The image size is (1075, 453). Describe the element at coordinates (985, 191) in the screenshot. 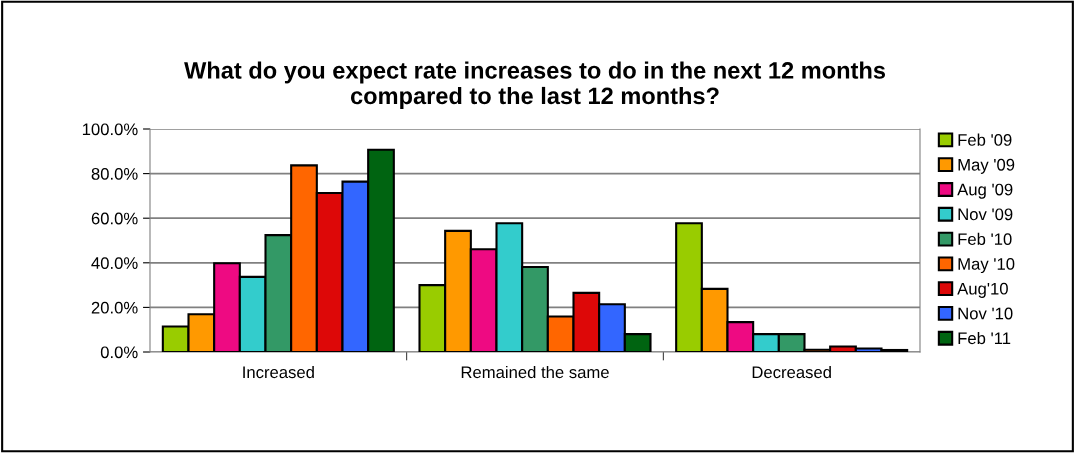

I see `legend-label: Aug '09` at that location.